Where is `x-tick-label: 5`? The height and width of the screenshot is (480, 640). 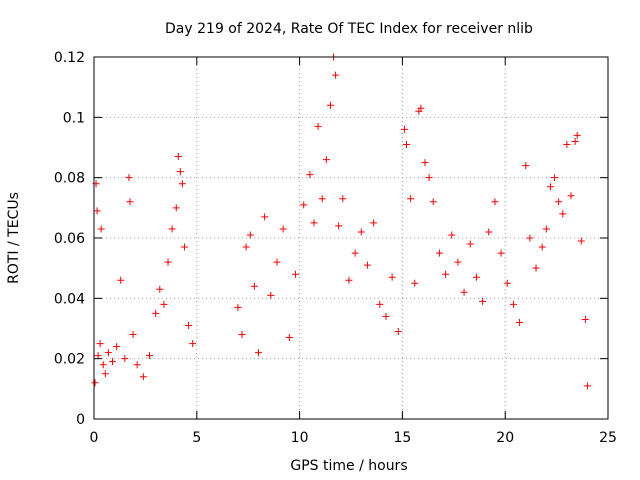 x-tick-label: 5 is located at coordinates (196, 438).